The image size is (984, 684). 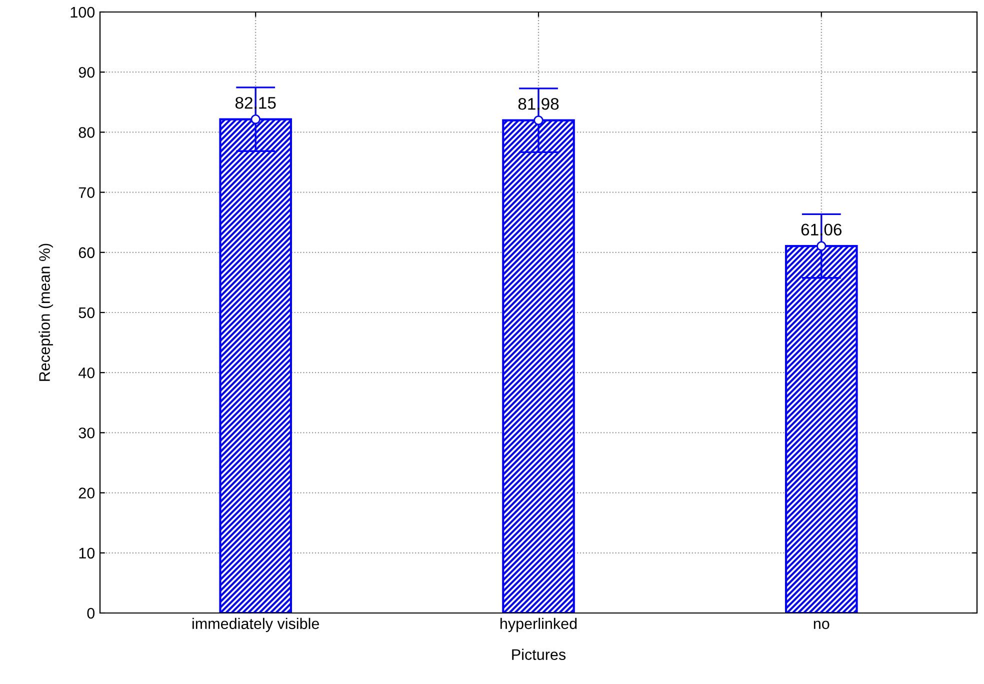 What do you see at coordinates (86, 192) in the screenshot?
I see `y-tick-label: 70` at bounding box center [86, 192].